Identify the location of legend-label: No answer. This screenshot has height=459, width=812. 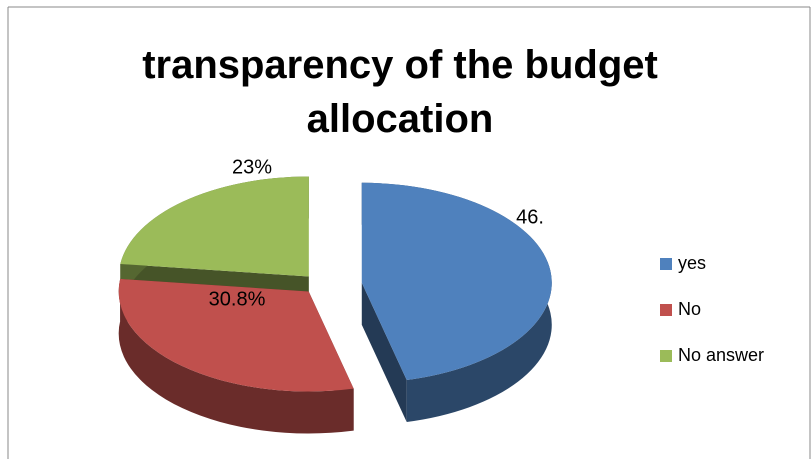
(721, 355).